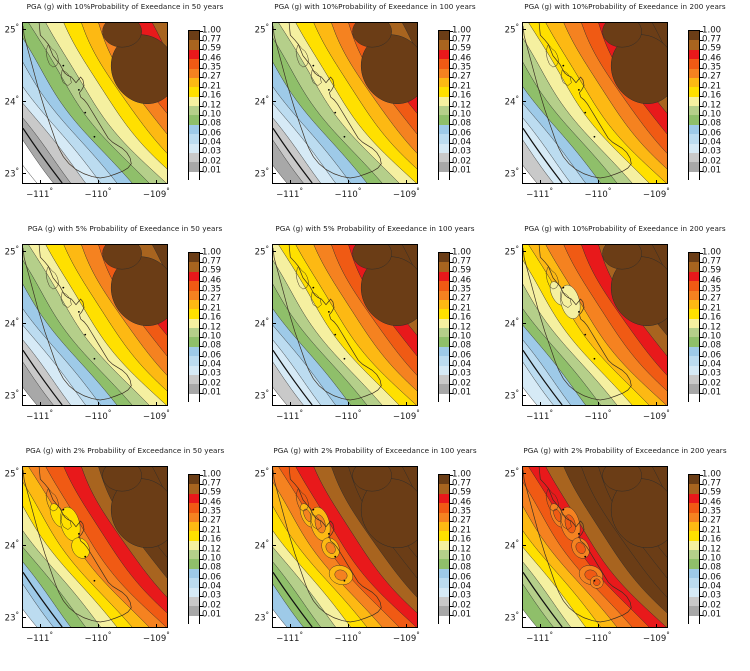 The height and width of the screenshot is (671, 750). Describe the element at coordinates (712, 383) in the screenshot. I see `colorbar-tick-label: 0.02` at that location.